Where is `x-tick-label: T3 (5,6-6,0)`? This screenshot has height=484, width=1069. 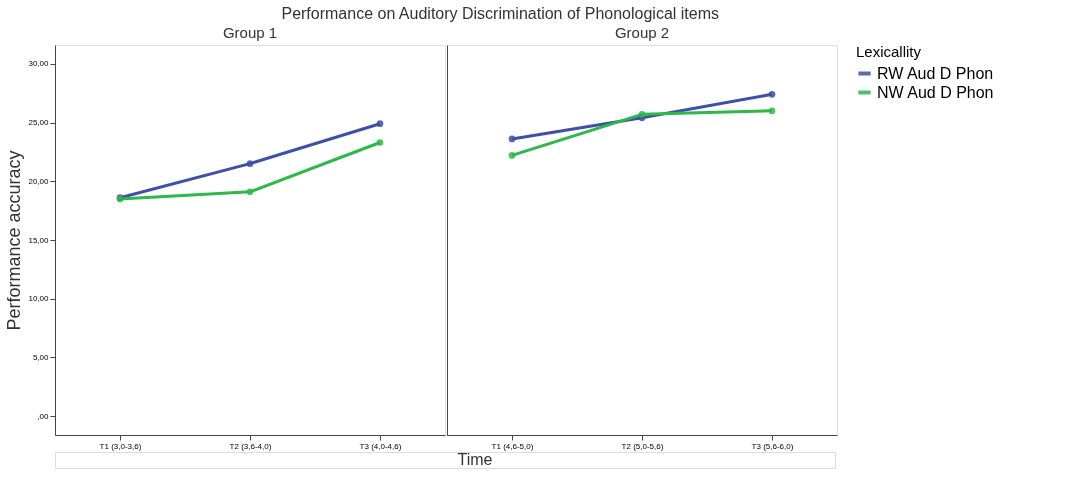
x-tick-label: T3 (5,6-6,0) is located at coordinates (772, 446).